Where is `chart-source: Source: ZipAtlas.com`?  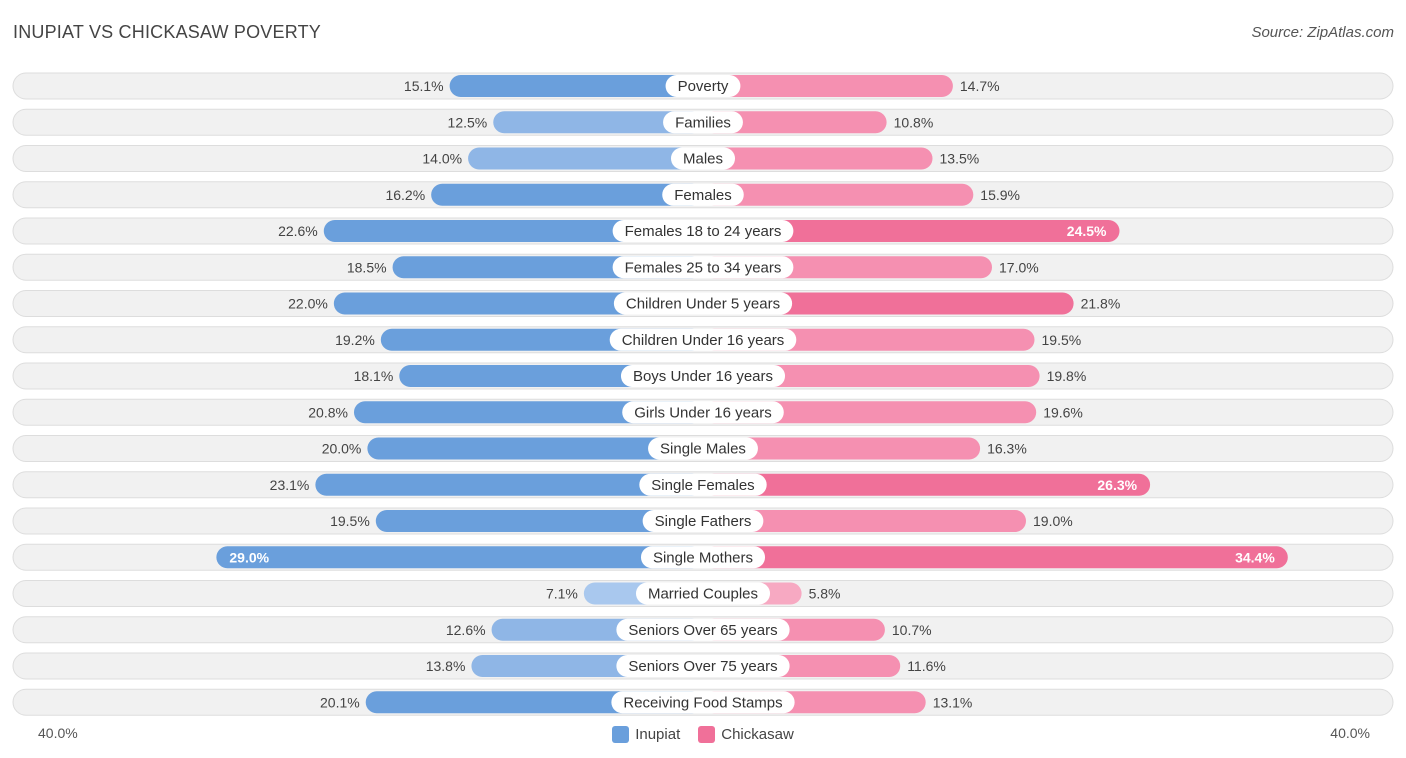 chart-source: Source: ZipAtlas.com is located at coordinates (1322, 32).